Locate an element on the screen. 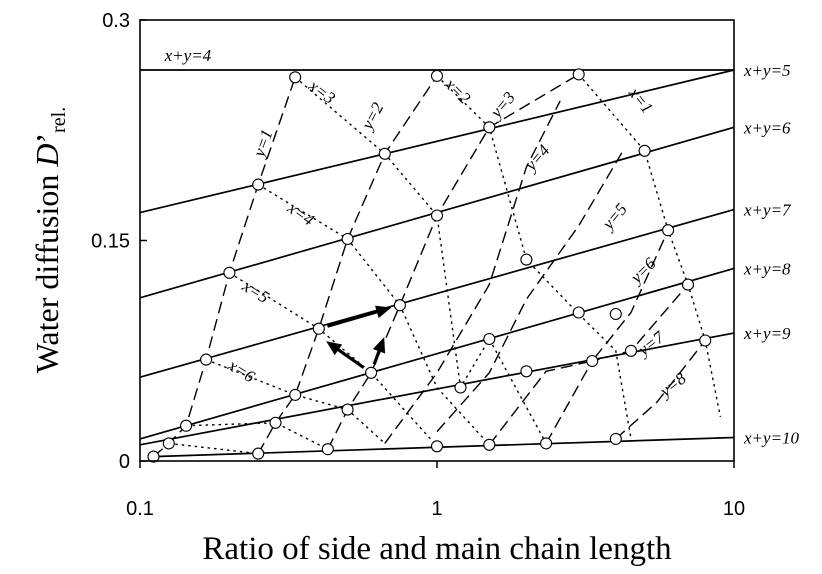 The image size is (822, 574). series-label-y-eq-8: y=8 is located at coordinates (672, 384).